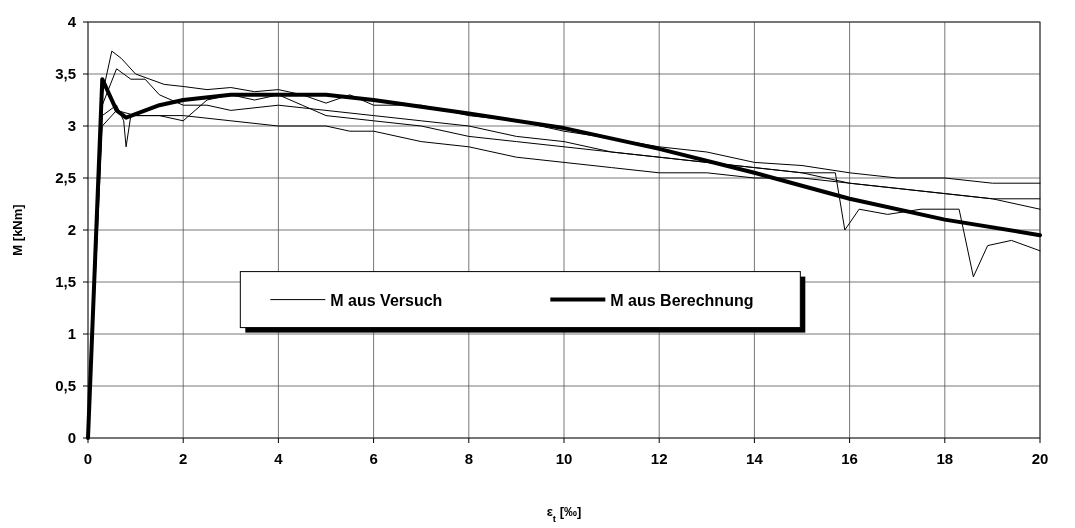 The width and height of the screenshot is (1075, 528). What do you see at coordinates (849, 458) in the screenshot?
I see `x-tick-label: 16` at bounding box center [849, 458].